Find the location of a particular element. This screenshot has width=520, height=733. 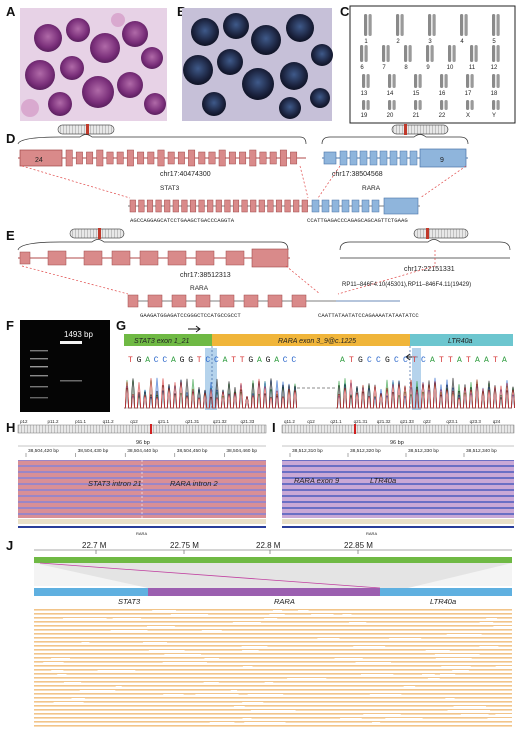

rara-coord-d: chr17:38504568 is located at coordinates (357, 174).